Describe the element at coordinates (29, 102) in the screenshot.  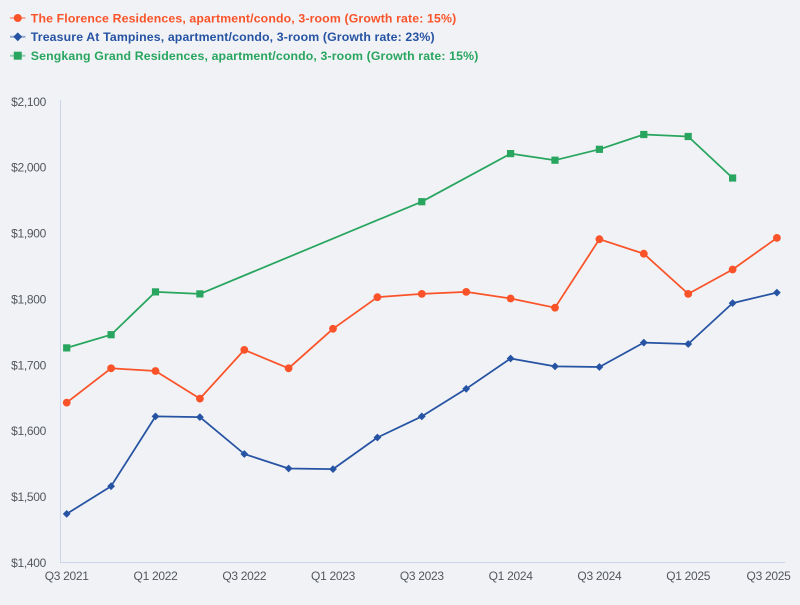
I see `svg-text: $2,100` at that location.